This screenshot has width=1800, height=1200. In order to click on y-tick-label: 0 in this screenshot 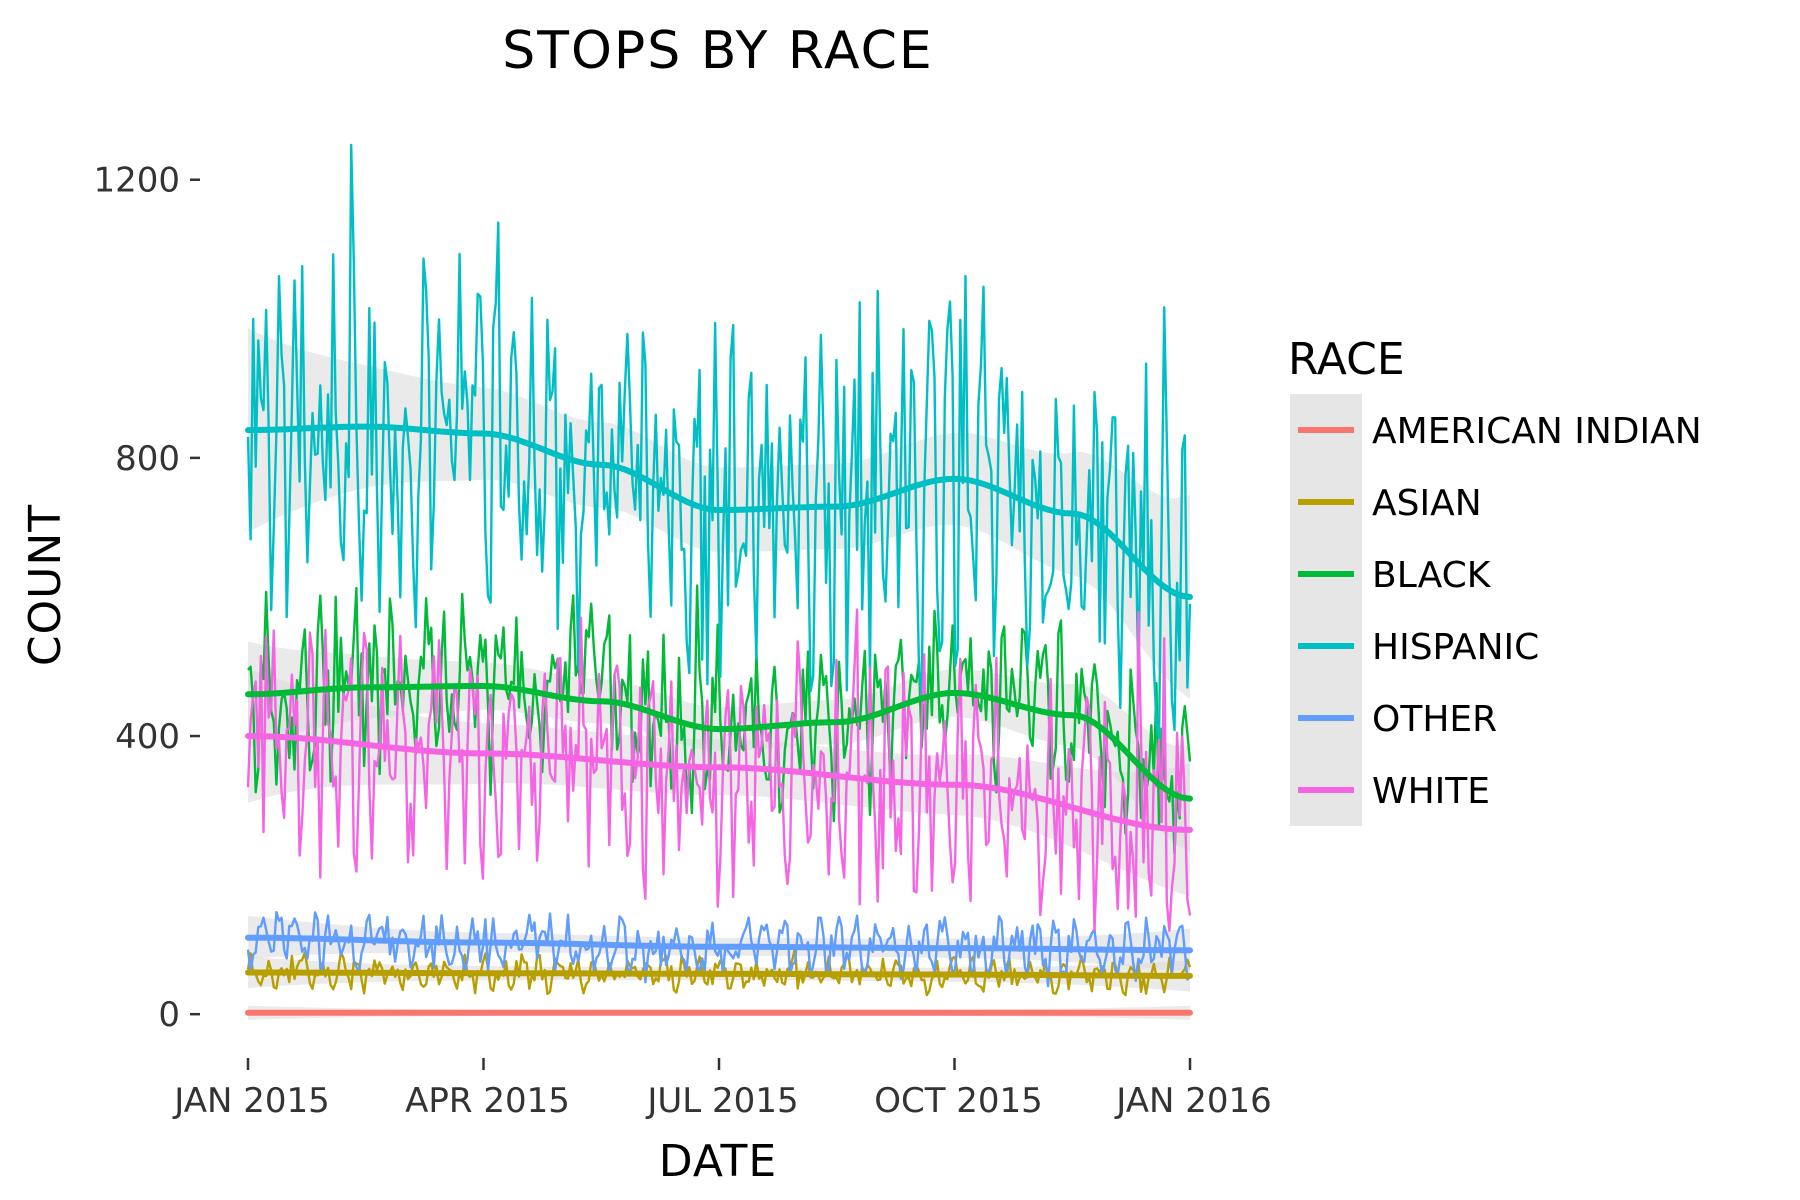, I will do `click(169, 1015)`.